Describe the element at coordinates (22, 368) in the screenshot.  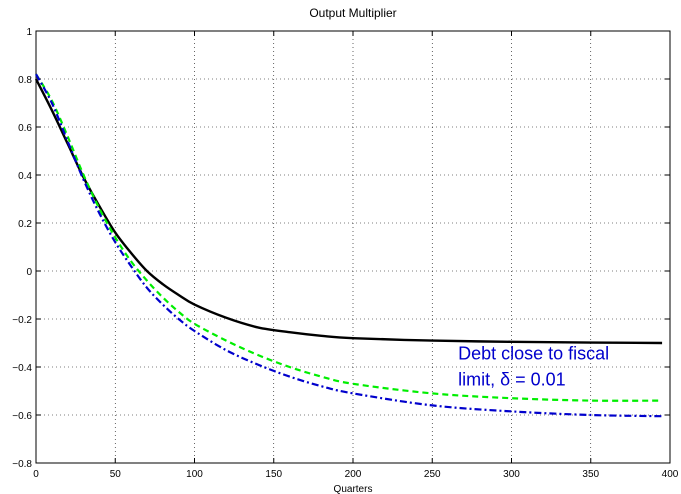
I see `y-tick-label: −0.4` at that location.